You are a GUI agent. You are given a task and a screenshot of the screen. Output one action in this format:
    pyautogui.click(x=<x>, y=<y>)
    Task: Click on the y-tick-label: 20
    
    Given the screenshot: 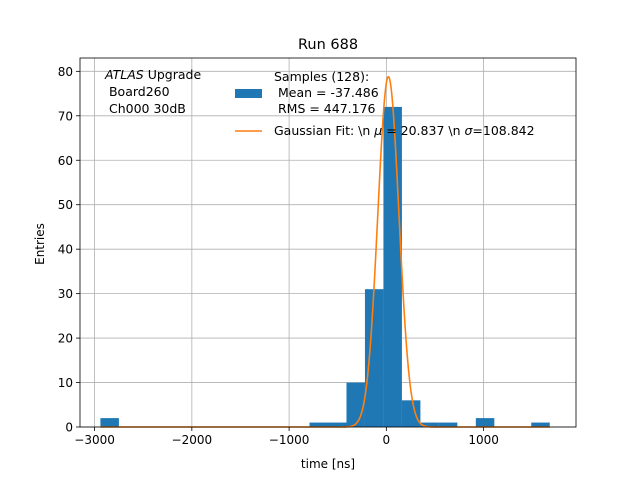 What is the action you would take?
    pyautogui.click(x=65, y=339)
    